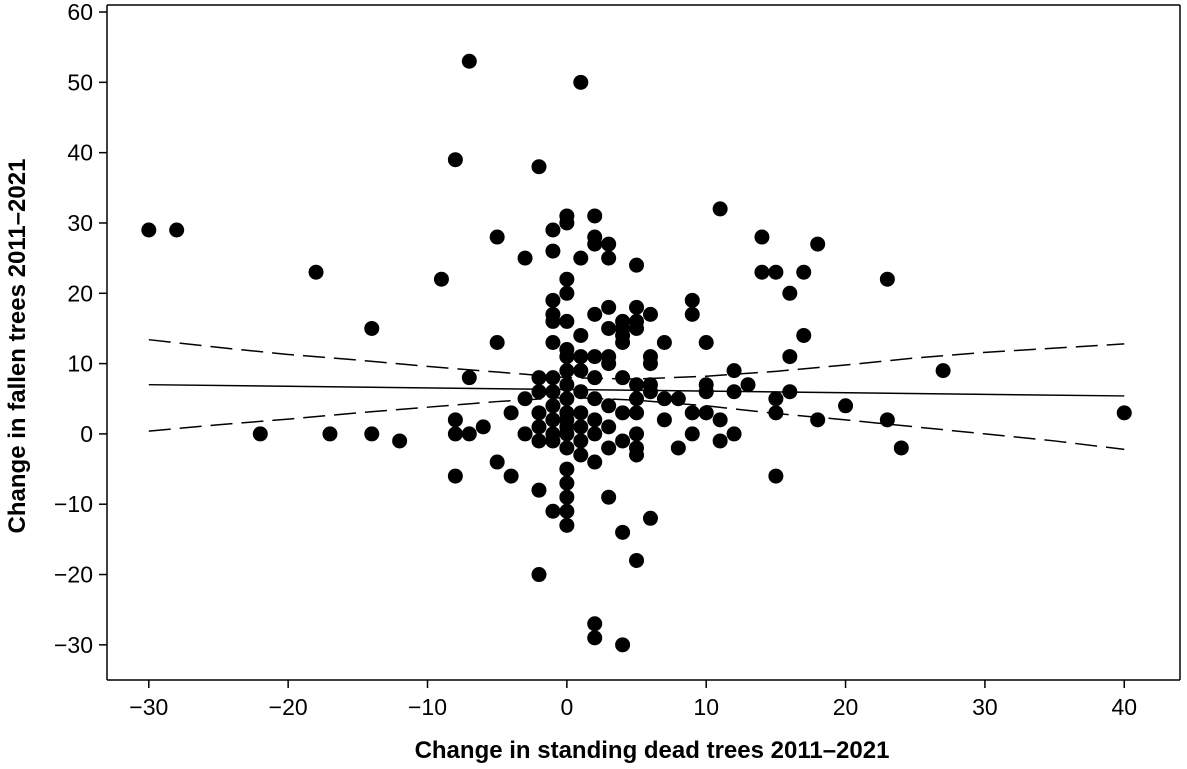 The width and height of the screenshot is (1187, 769). What do you see at coordinates (80, 329) in the screenshot?
I see `y-ticks: −30 −20 −10 0 10 20 30 40 50 60` at bounding box center [80, 329].